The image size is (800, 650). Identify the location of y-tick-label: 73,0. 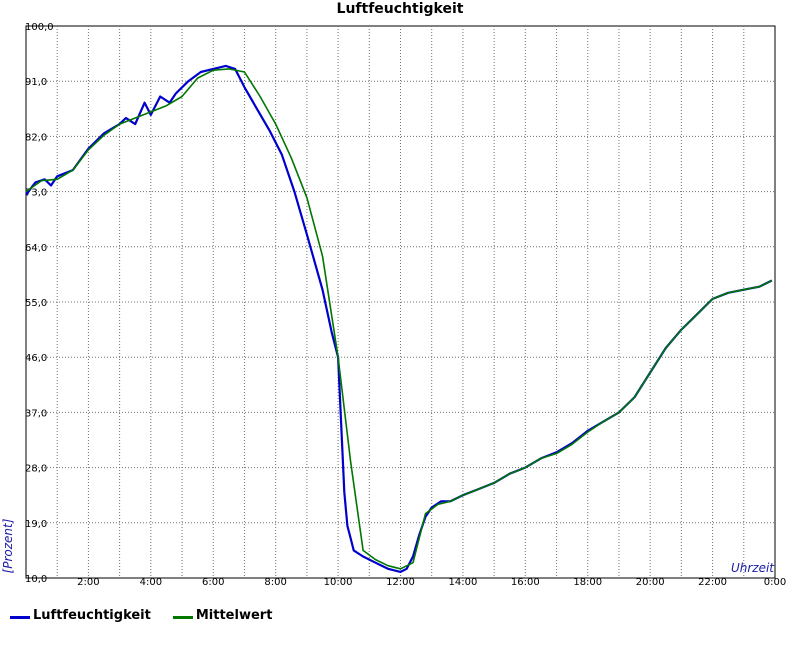
(36, 193).